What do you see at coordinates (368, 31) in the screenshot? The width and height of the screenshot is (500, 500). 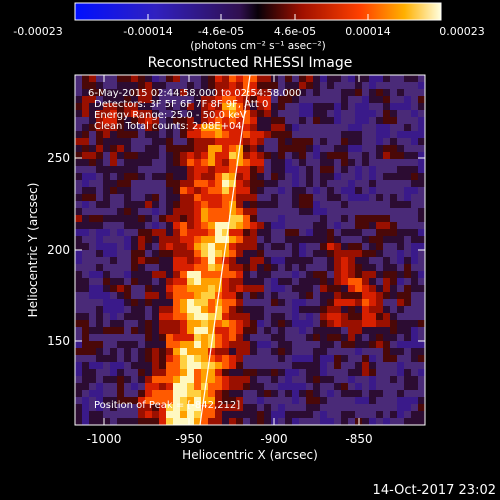 I see `colorbar-tick-label: 0.00014` at bounding box center [368, 31].